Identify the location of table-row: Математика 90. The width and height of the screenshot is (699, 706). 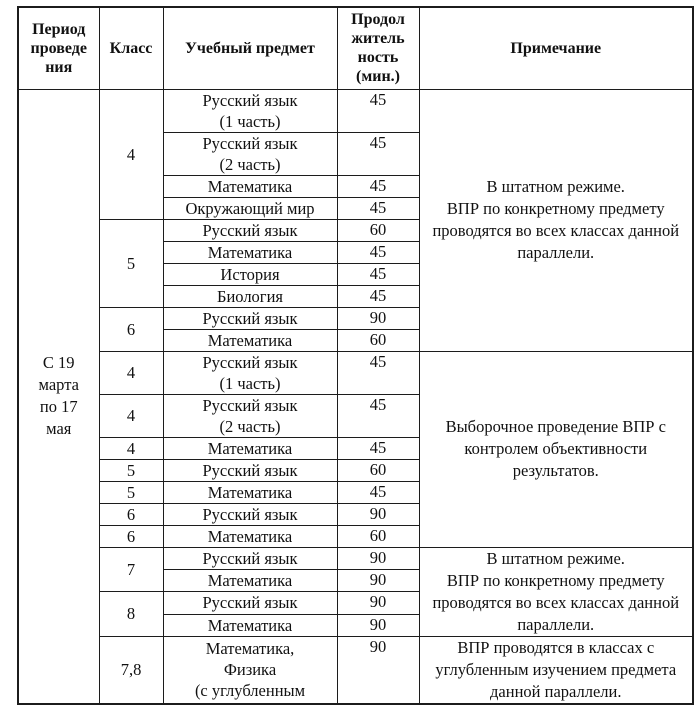
(355, 625).